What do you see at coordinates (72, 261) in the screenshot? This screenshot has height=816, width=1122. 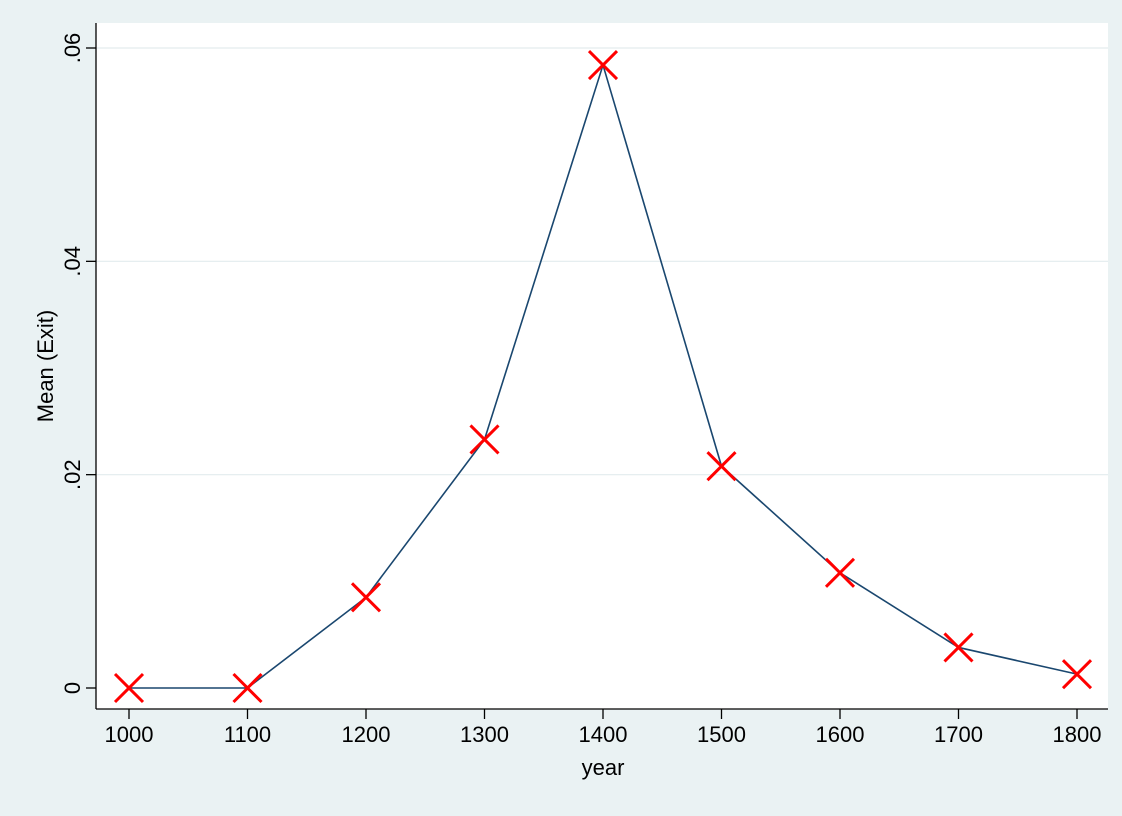 I see `y-tick-label: .04` at bounding box center [72, 261].